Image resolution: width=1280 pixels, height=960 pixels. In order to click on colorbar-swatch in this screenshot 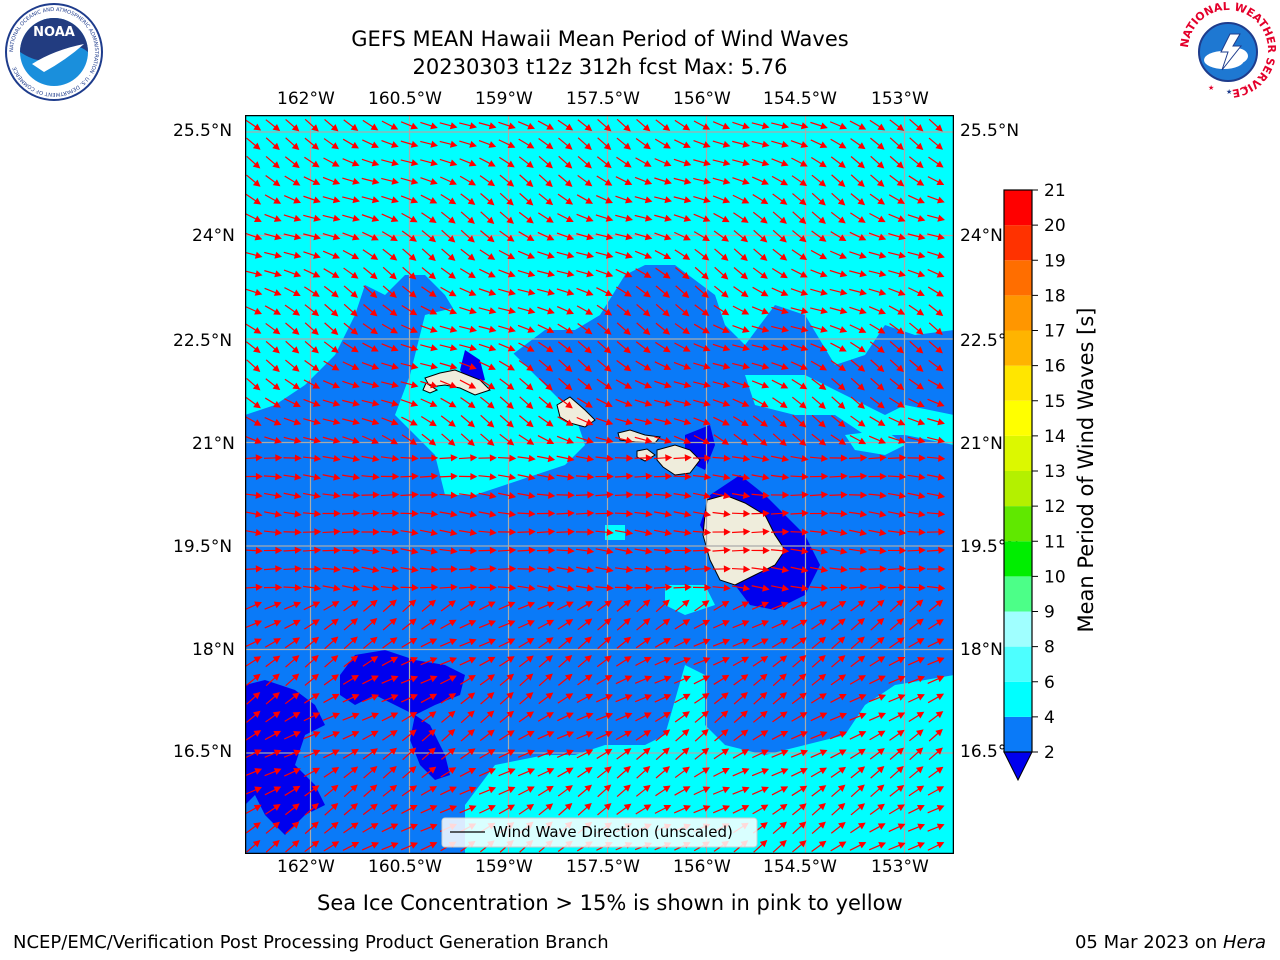, I will do `click(1018, 278)`.